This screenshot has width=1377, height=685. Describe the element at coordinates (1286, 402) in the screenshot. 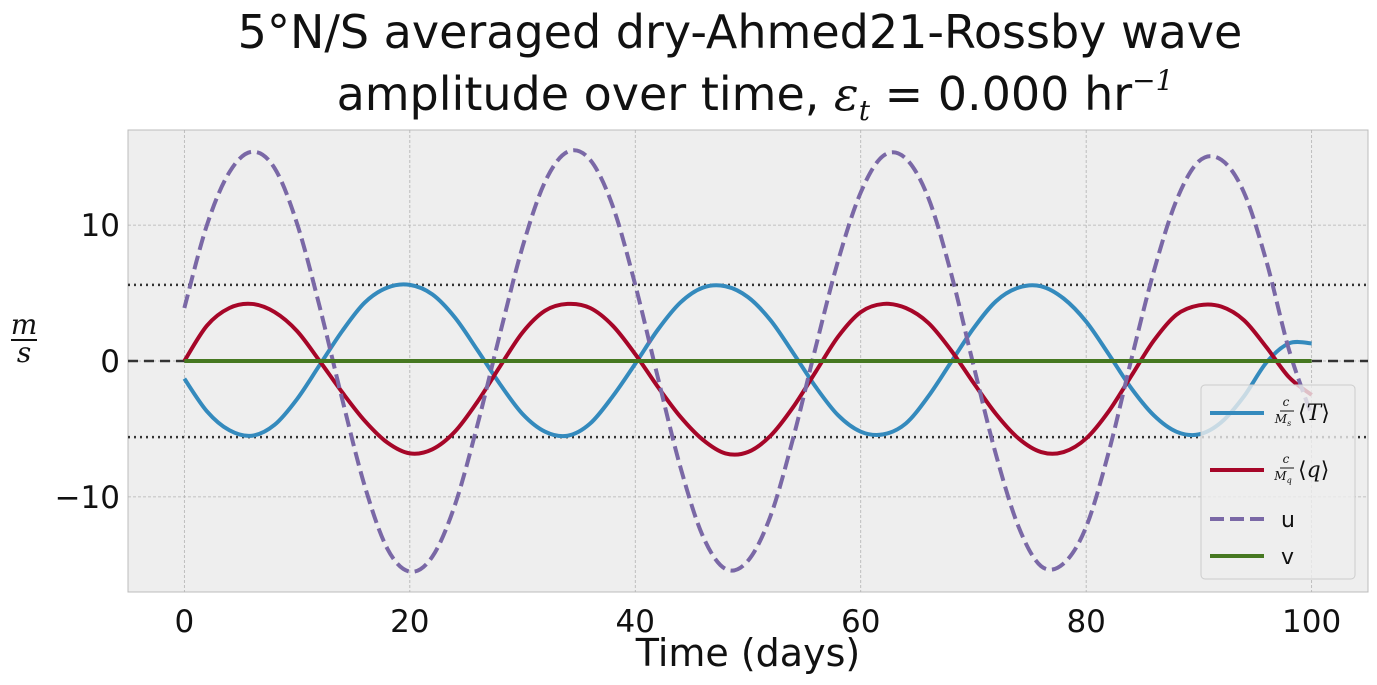

I see `legend-T-numerator: c` at that location.